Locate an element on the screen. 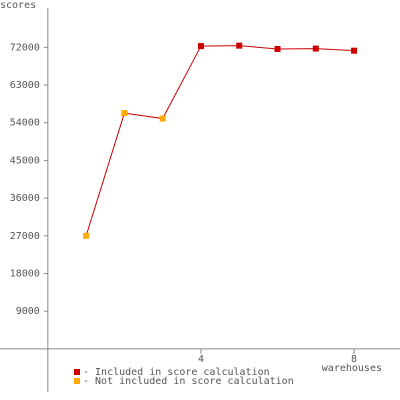  y-tick-label: 72000 is located at coordinates (25, 47).